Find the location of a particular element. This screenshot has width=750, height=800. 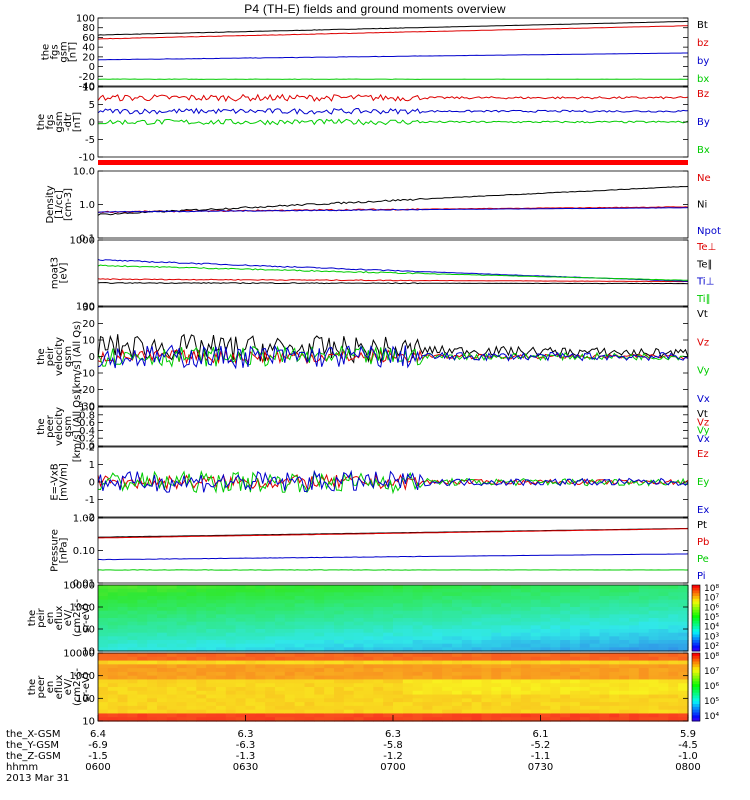

colorbar-segment is located at coordinates (696, 617).